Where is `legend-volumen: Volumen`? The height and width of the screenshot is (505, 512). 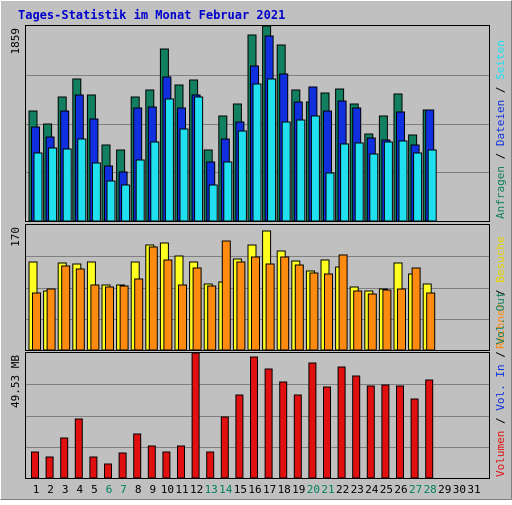 legend-volumen: Volumen is located at coordinates (500, 454).